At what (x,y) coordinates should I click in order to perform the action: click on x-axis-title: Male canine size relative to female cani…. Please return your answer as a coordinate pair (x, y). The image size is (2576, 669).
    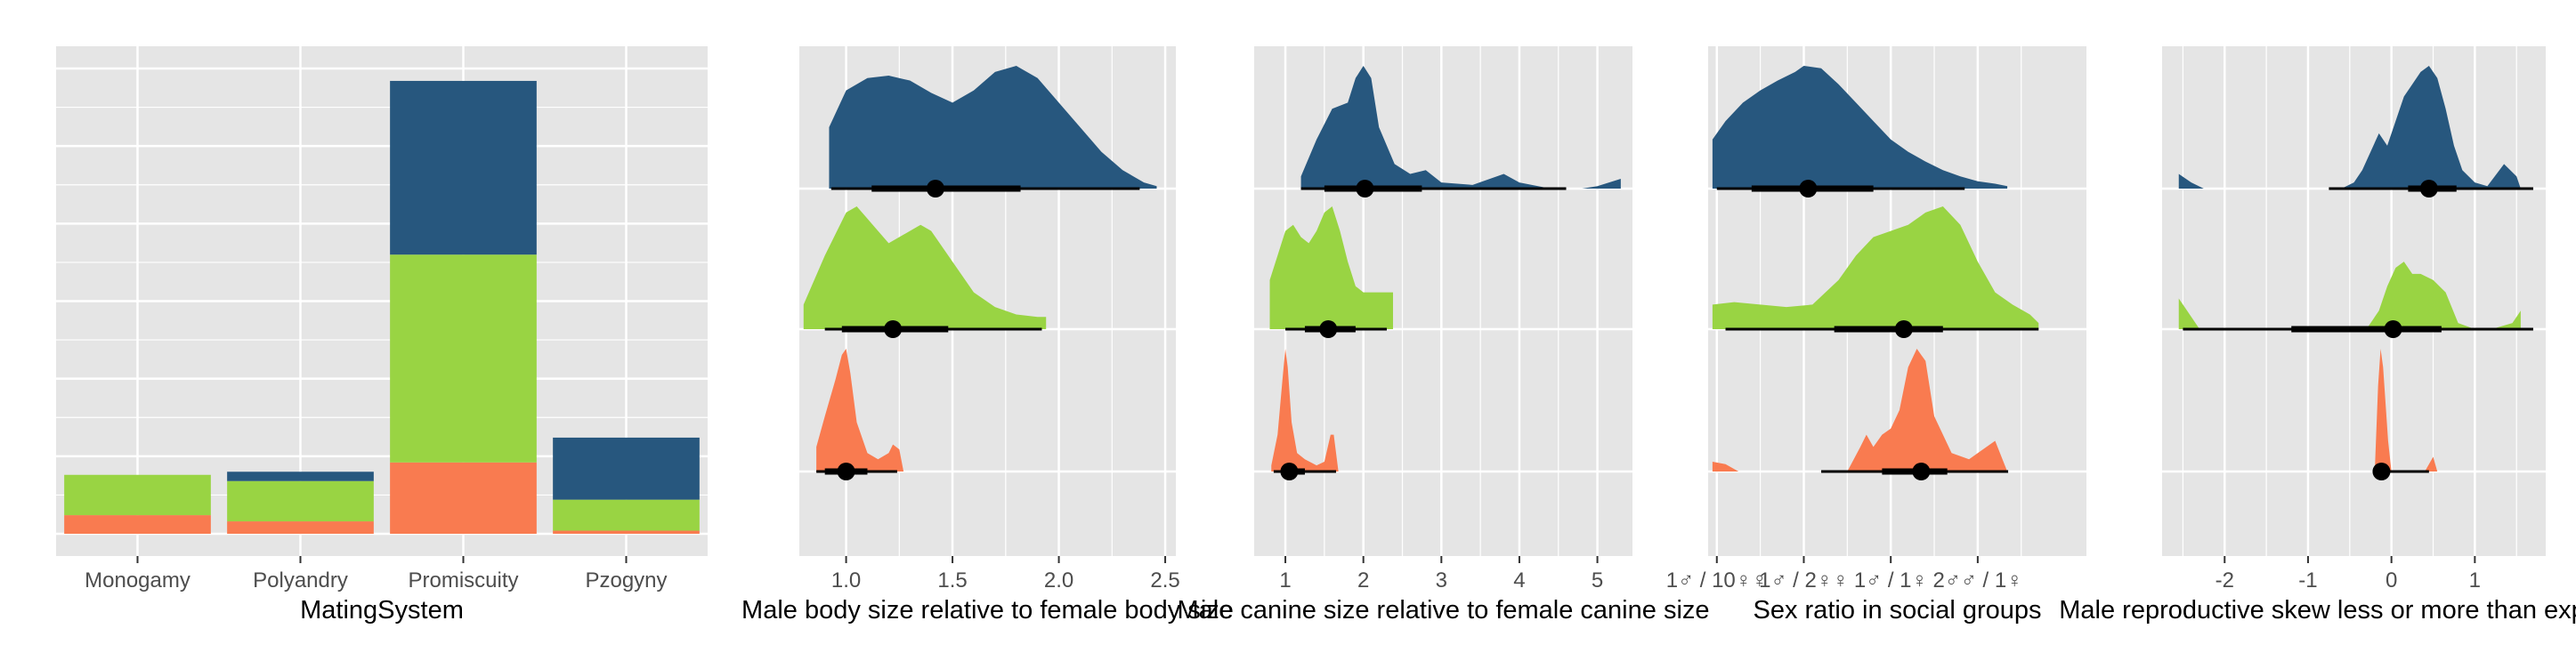
    Looking at the image, I should click on (1443, 611).